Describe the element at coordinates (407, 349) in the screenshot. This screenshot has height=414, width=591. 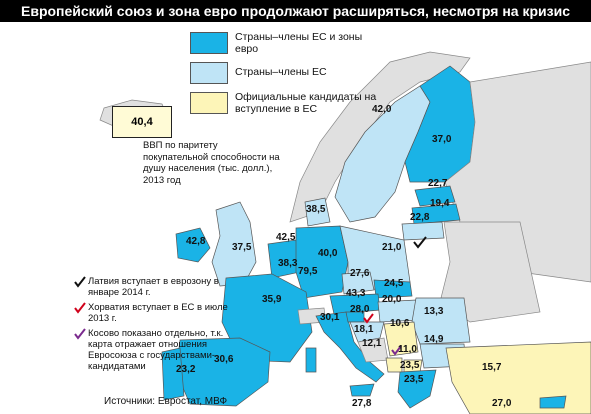
I see `value-montenegro: 11,0` at that location.